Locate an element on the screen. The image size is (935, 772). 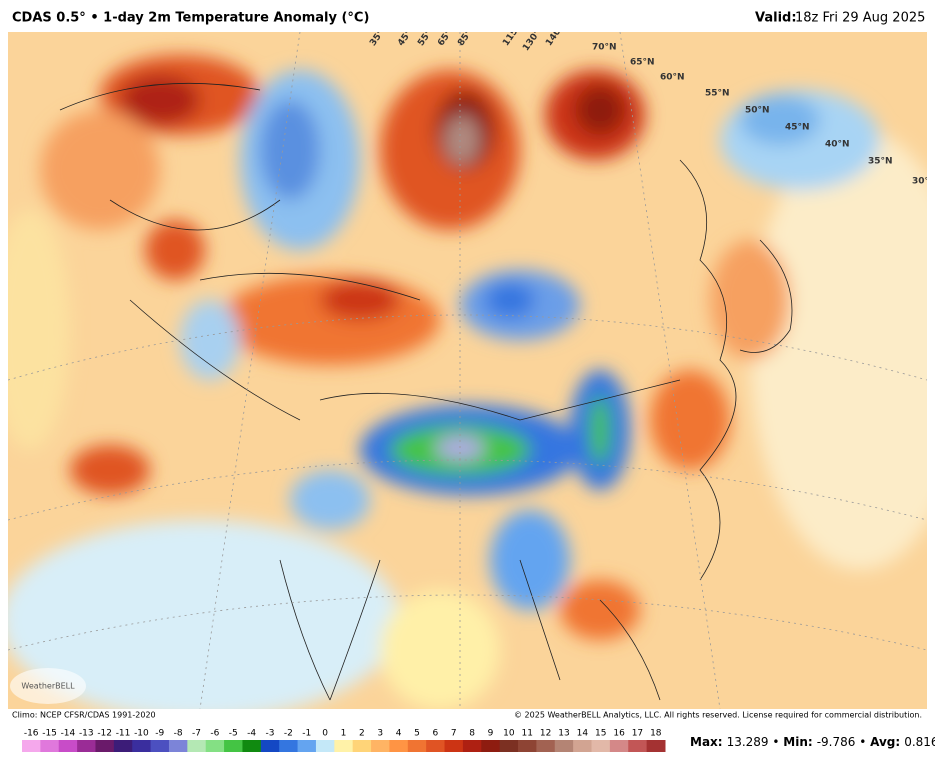
lat-label: 30°N is located at coordinates (923, 182).